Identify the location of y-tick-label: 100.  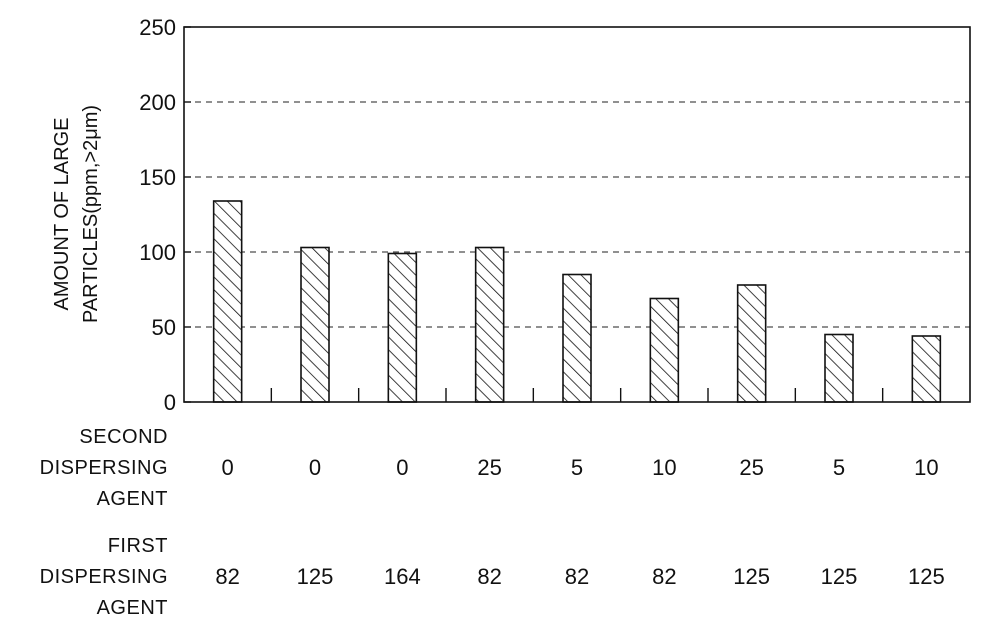
(157, 252).